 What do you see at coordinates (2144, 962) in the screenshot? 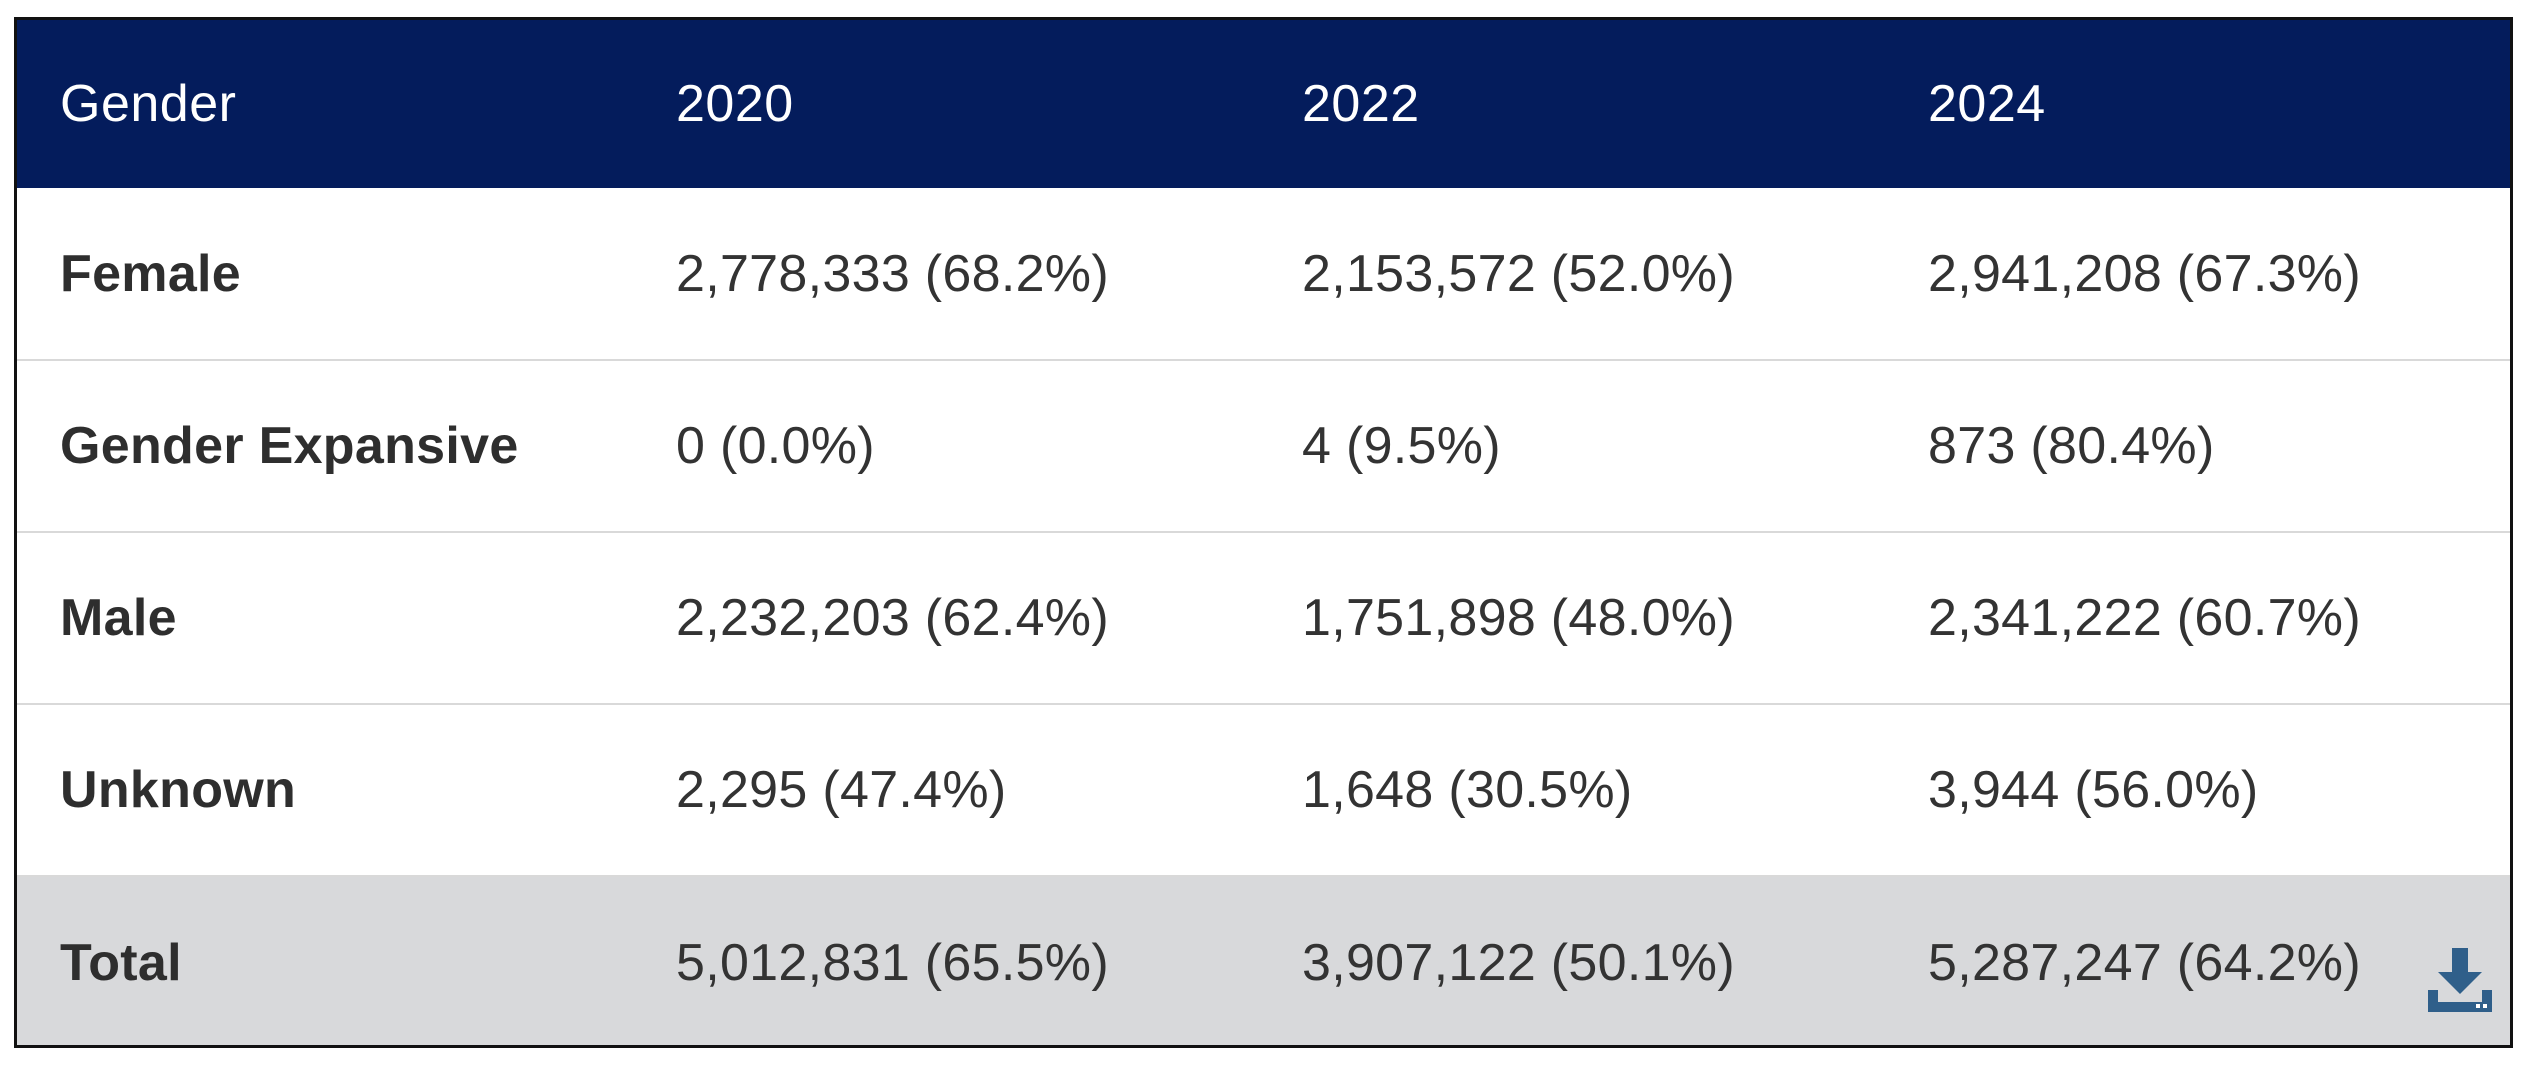
I see `table-cell-text: 5,287,247 (64.2%)` at bounding box center [2144, 962].